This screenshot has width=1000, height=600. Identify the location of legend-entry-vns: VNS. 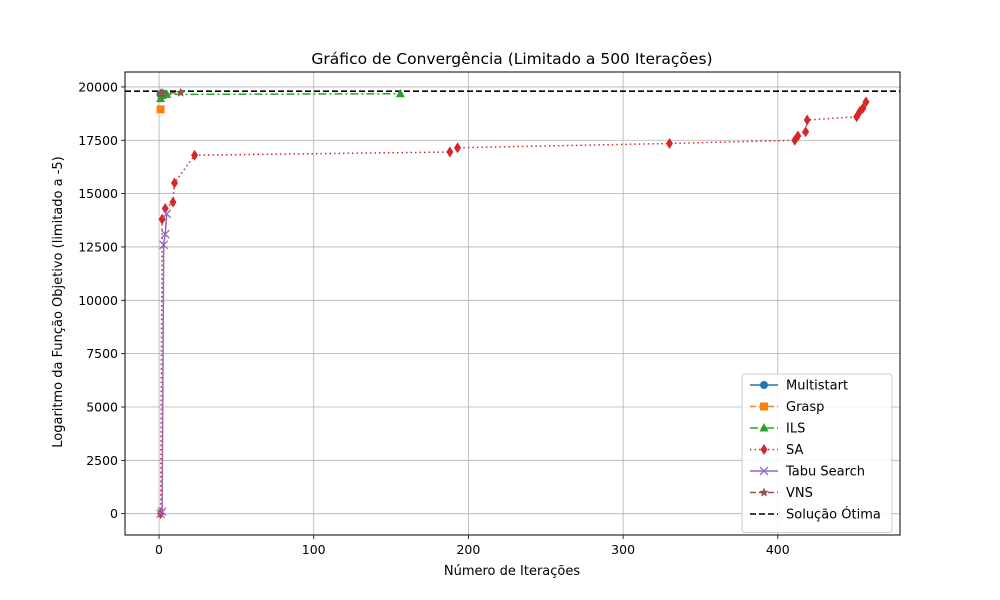
(781, 493).